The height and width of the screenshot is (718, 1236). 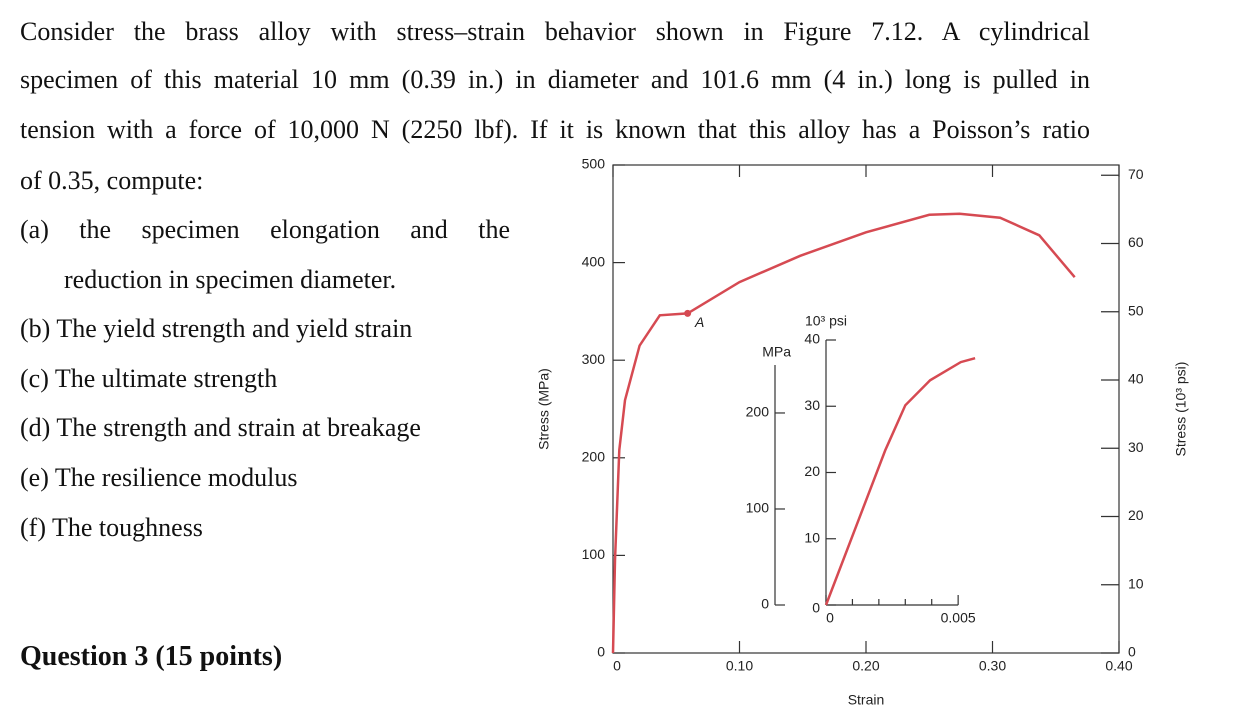 What do you see at coordinates (216, 328) in the screenshot?
I see `task-item: (b) The yield strength and yield strain` at bounding box center [216, 328].